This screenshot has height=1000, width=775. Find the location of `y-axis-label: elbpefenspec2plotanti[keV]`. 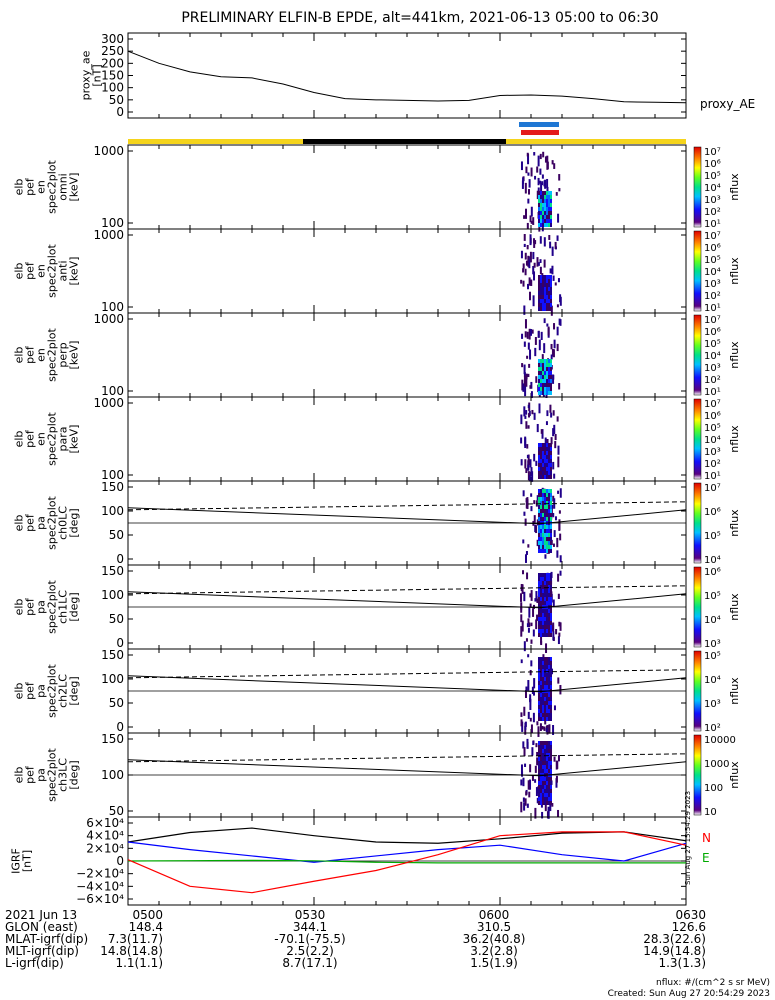

y-axis-label: elbpefenspec2plotanti[keV] is located at coordinates (47, 271).